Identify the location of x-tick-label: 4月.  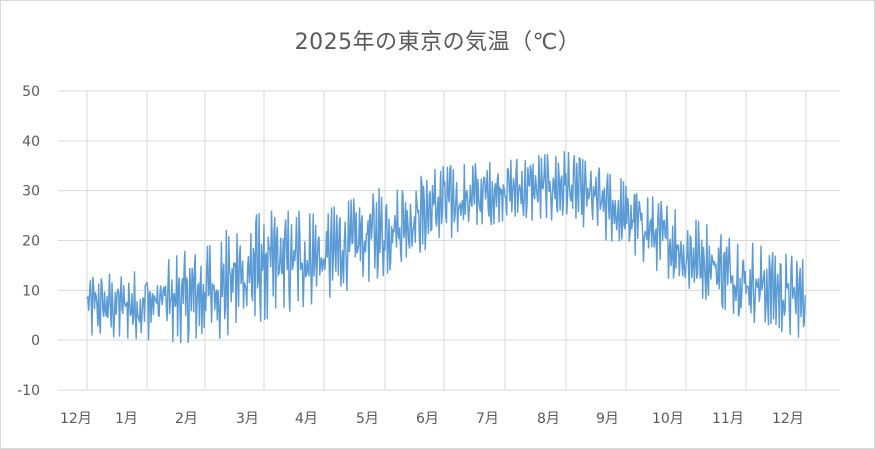
(306, 419).